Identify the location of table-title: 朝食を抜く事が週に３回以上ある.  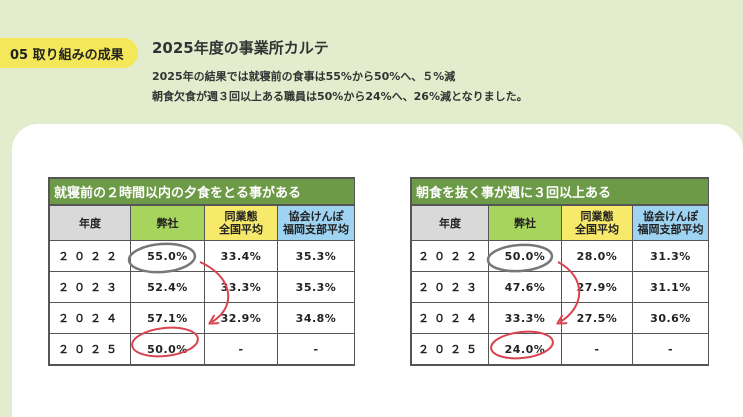
(560, 192).